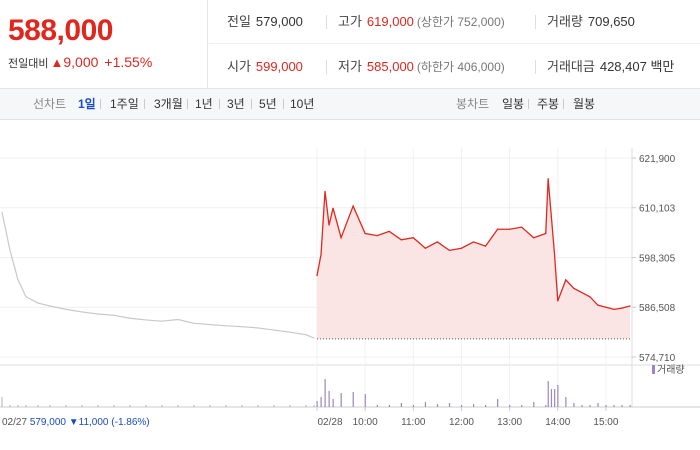  What do you see at coordinates (87, 104) in the screenshot?
I see `period-1d-tab: 1일` at bounding box center [87, 104].